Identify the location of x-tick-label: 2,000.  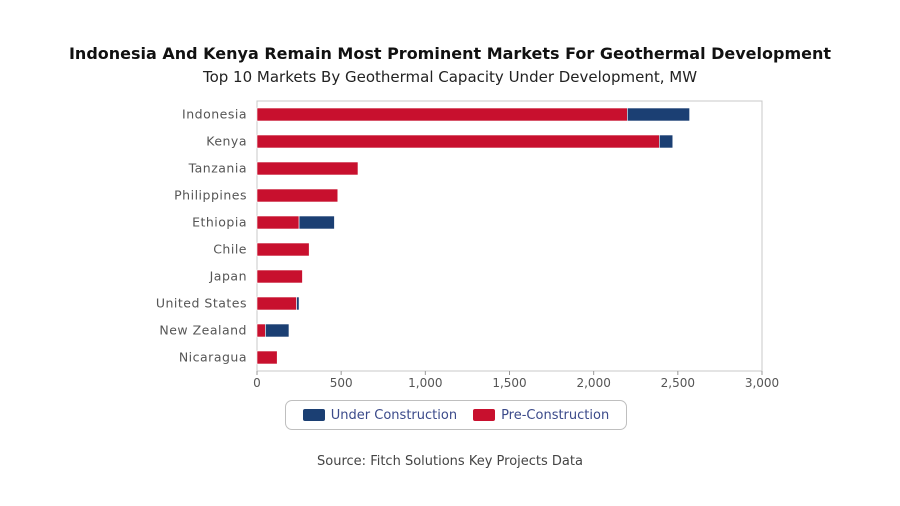
(593, 383).